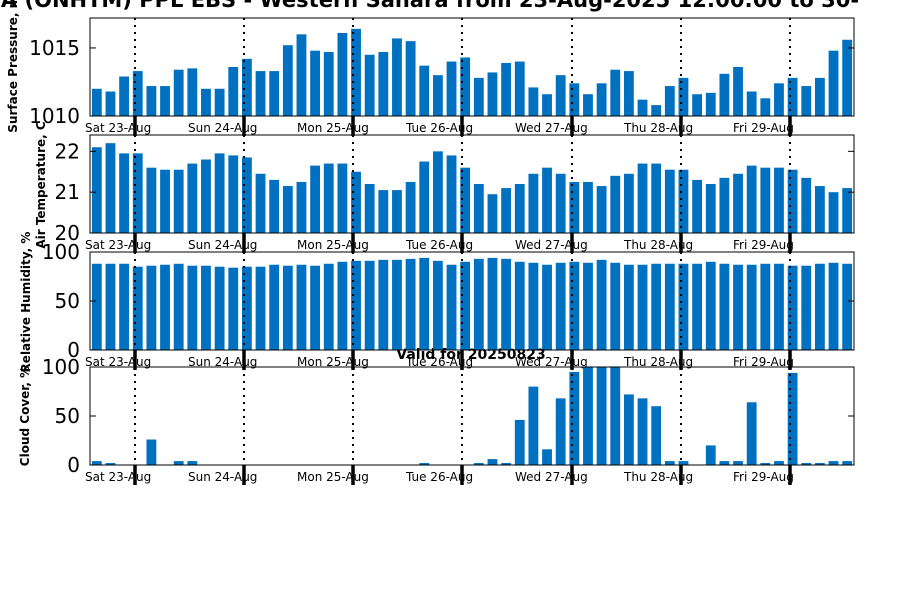 The height and width of the screenshot is (600, 900). I want to click on y-tick-label: 20, so click(67, 233).